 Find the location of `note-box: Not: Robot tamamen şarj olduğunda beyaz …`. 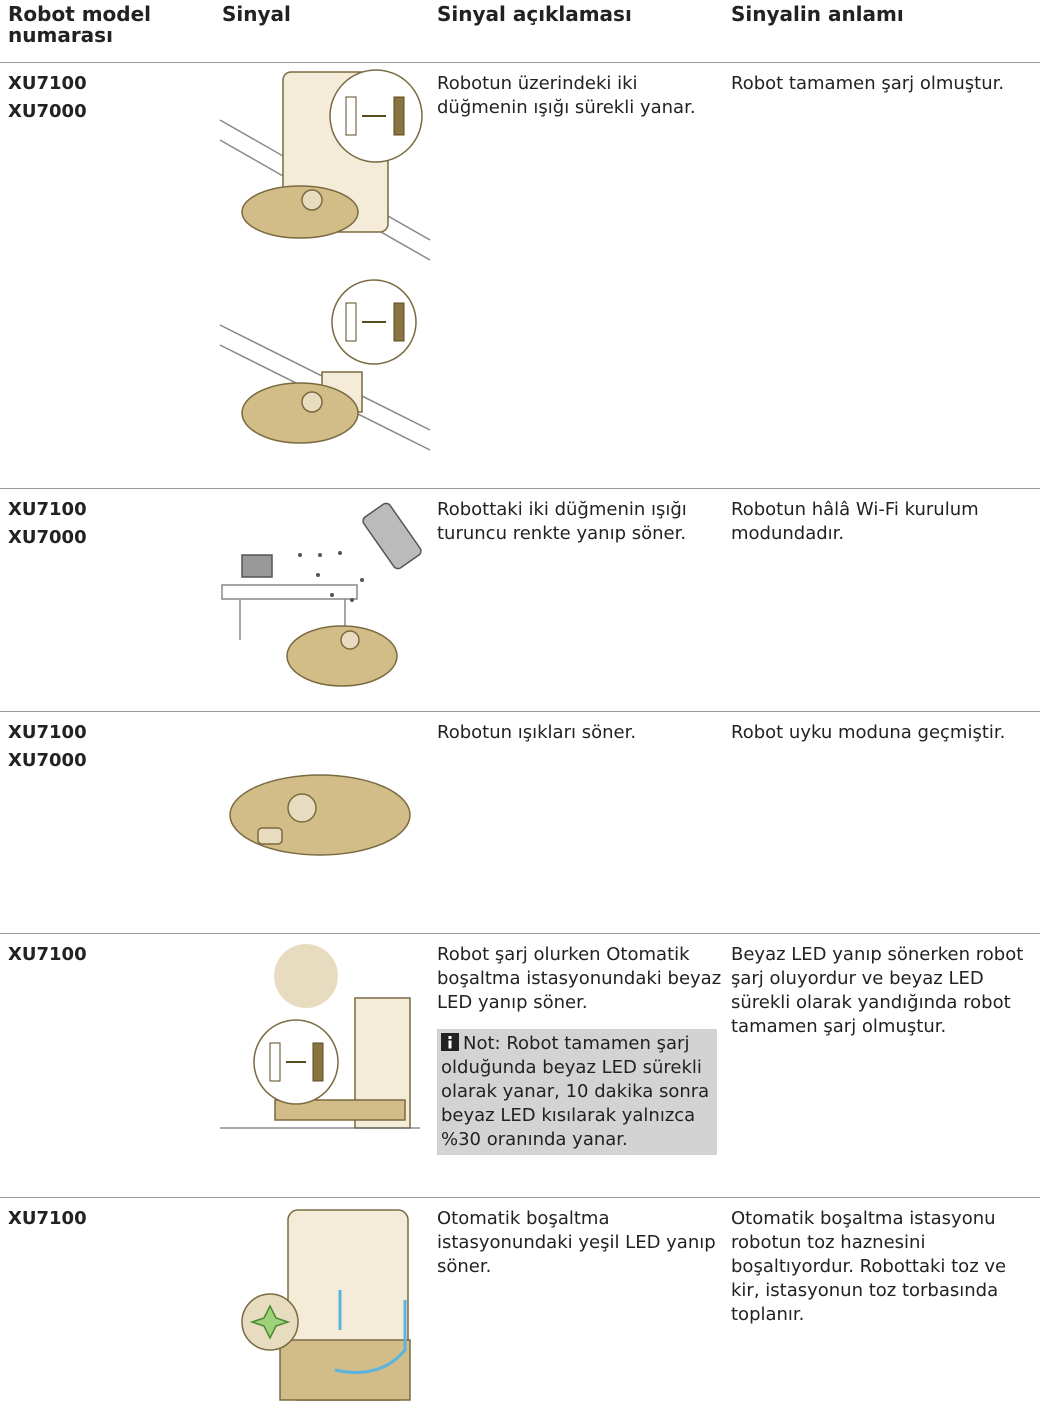

note-box: Not: Robot tamamen şarj olduğunda beyaz … is located at coordinates (577, 1092).